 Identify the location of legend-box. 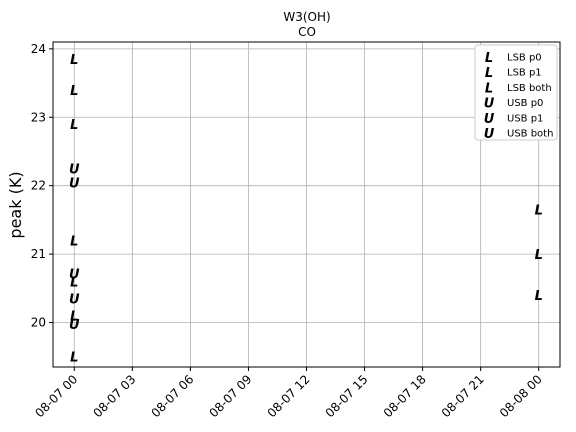
(516, 92).